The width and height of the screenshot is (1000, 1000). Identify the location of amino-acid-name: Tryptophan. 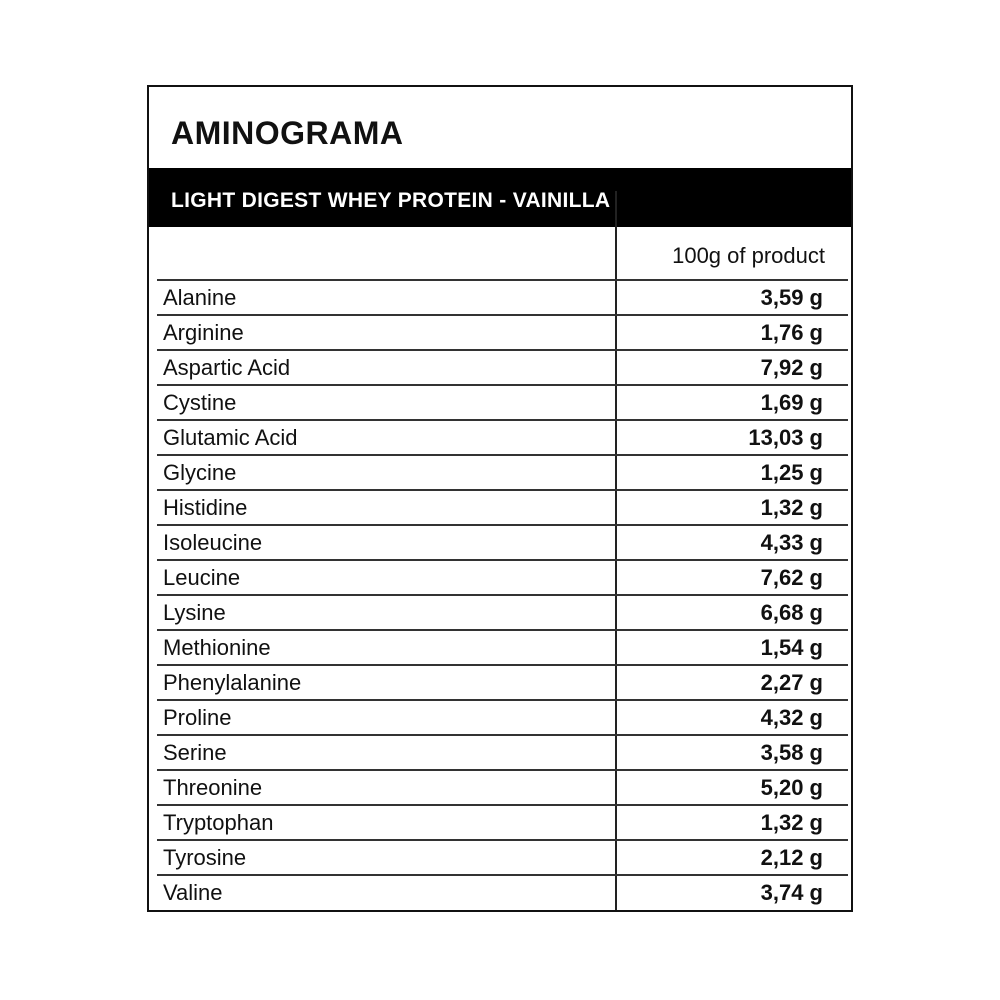
(218, 822).